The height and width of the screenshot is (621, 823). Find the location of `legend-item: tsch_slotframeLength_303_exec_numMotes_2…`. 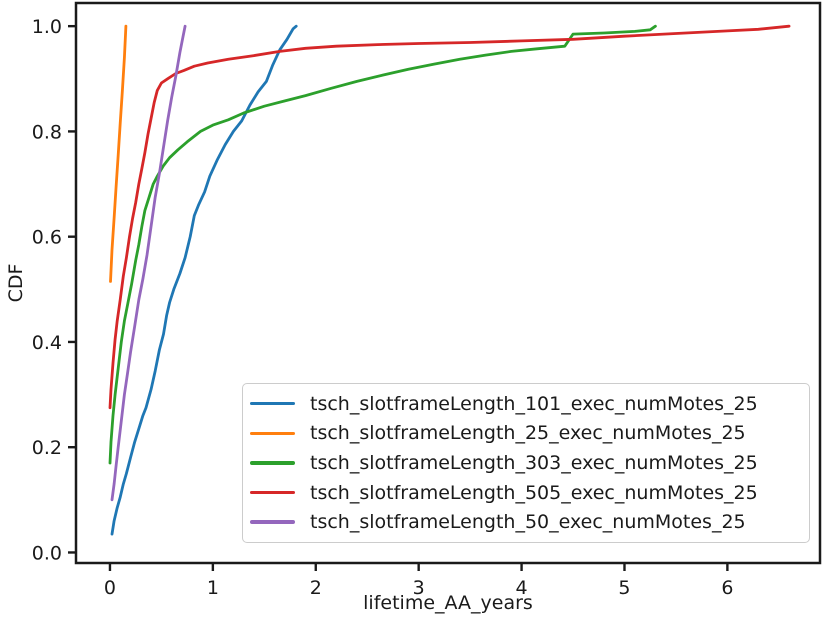

legend-item: tsch_slotframeLength_303_exec_numMotes_2… is located at coordinates (524, 463).